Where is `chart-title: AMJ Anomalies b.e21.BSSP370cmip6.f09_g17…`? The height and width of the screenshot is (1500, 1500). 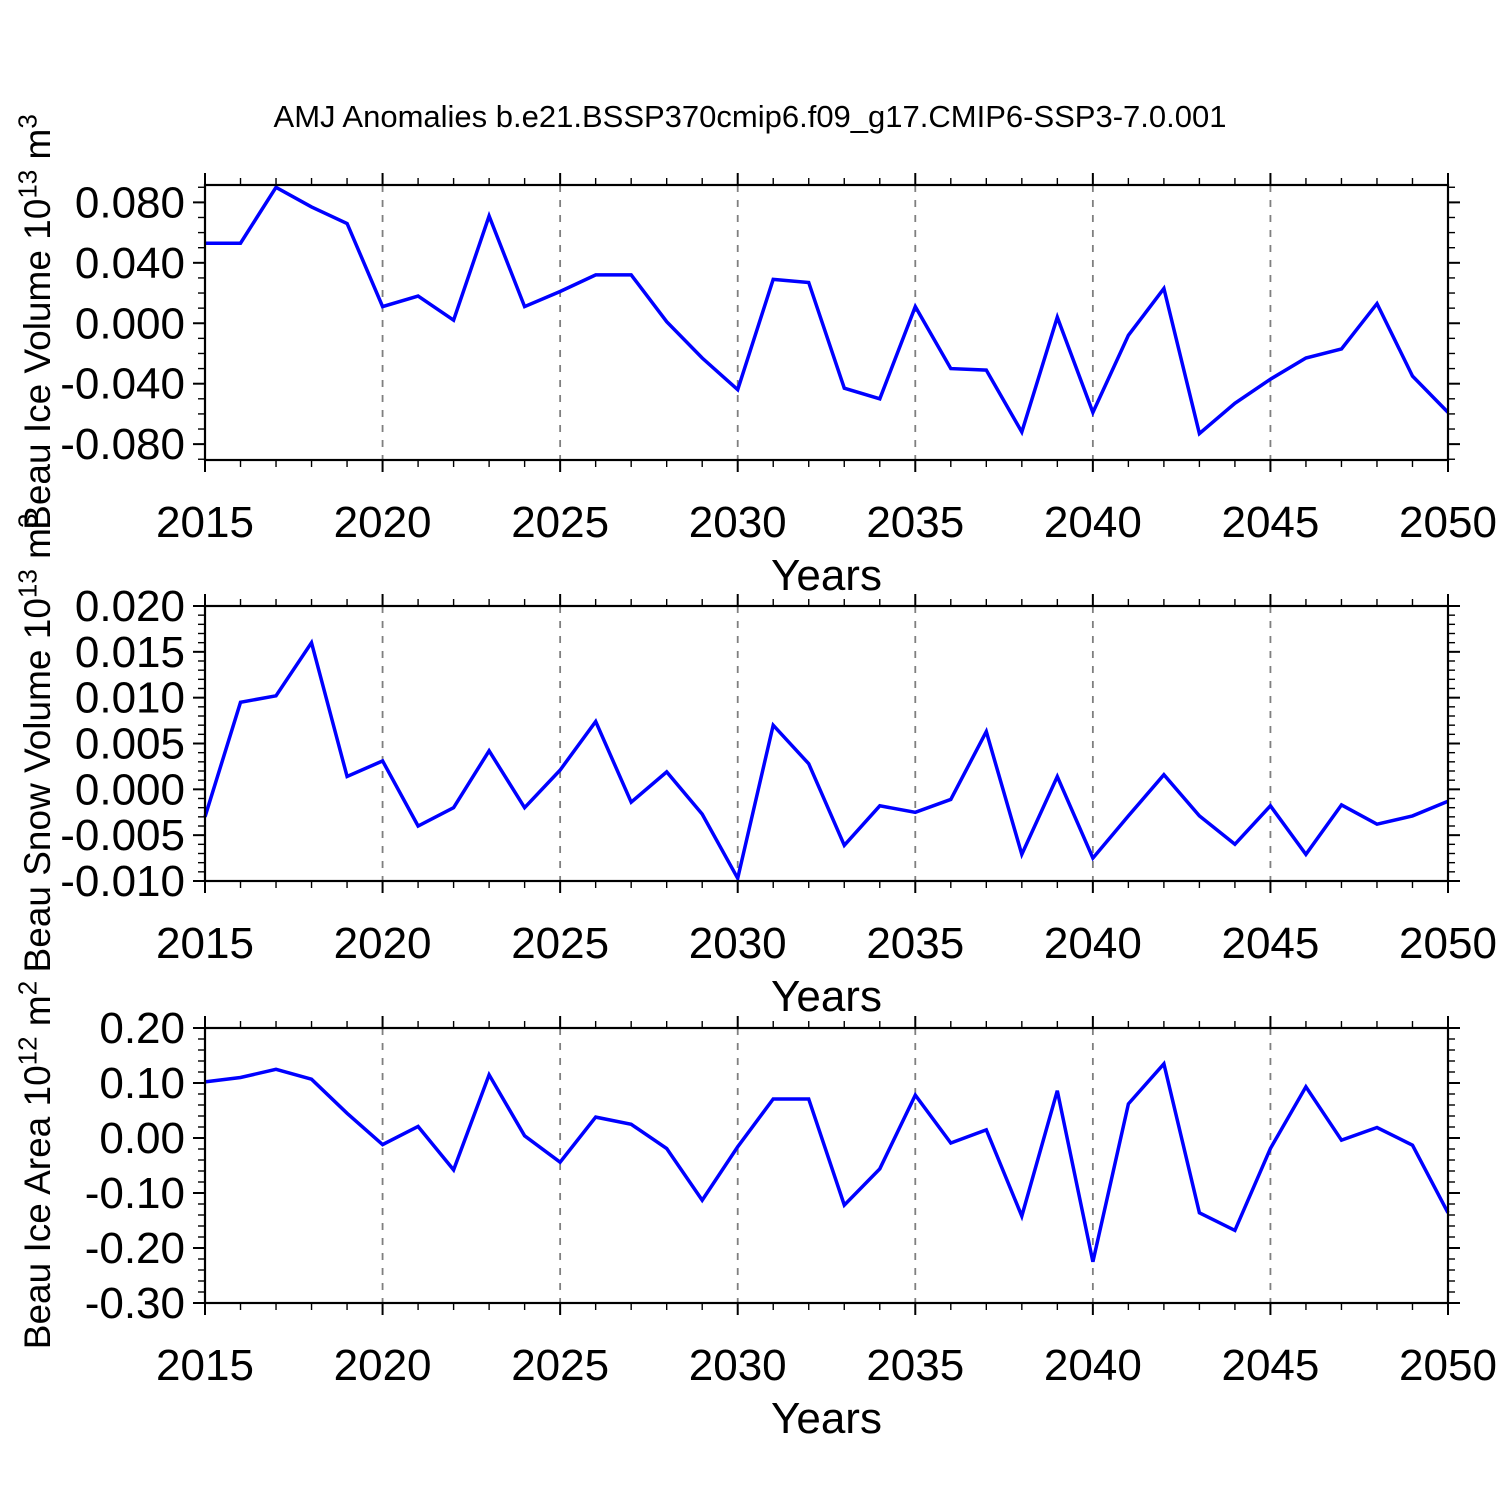
chart-title: AMJ Anomalies b.e21.BSSP370cmip6.f09_g17… is located at coordinates (750, 116).